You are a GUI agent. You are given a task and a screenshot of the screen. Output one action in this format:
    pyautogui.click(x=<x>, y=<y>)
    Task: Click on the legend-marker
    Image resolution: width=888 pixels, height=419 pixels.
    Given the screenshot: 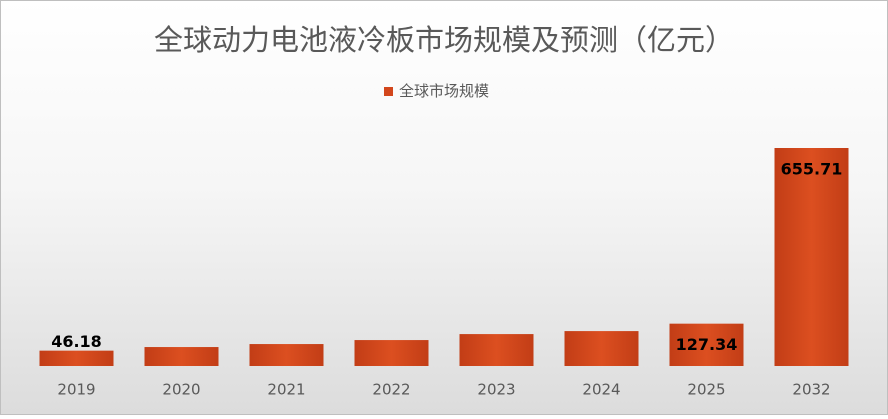 What is the action you would take?
    pyautogui.click(x=388, y=91)
    